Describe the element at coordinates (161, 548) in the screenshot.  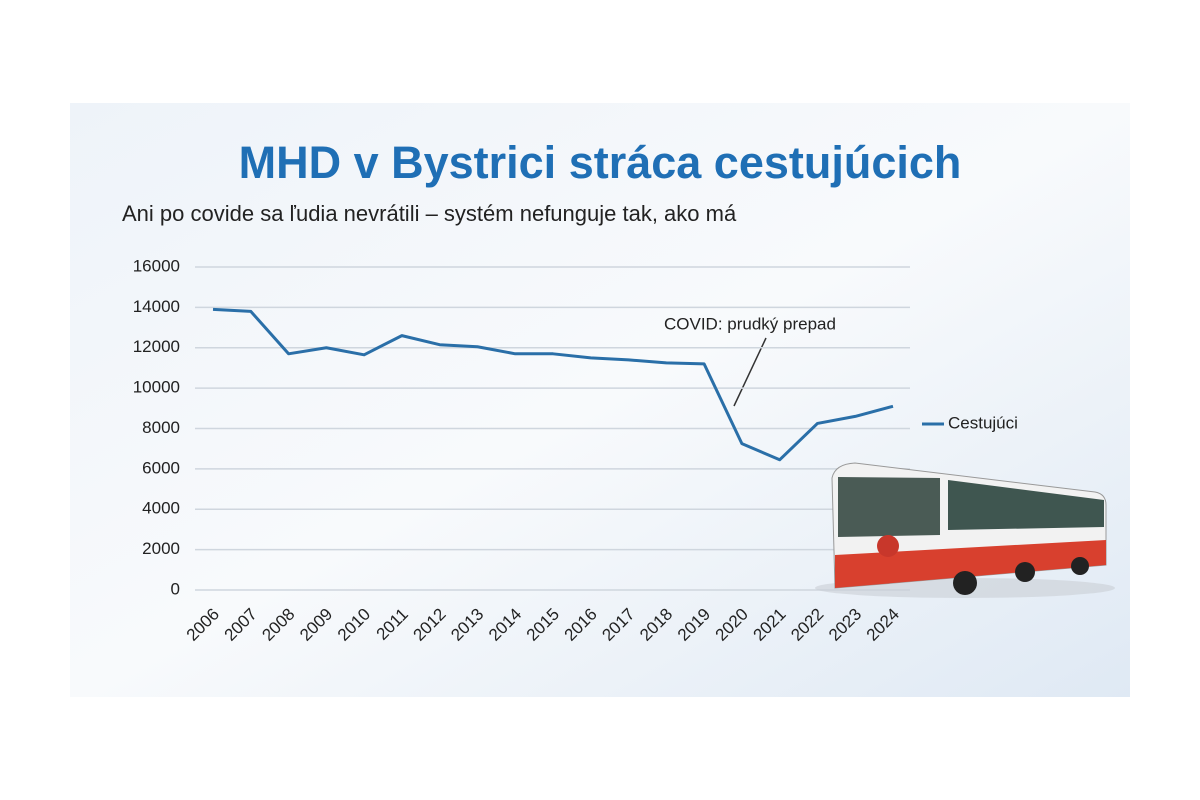
I see `y-tick-label: 2000` at that location.